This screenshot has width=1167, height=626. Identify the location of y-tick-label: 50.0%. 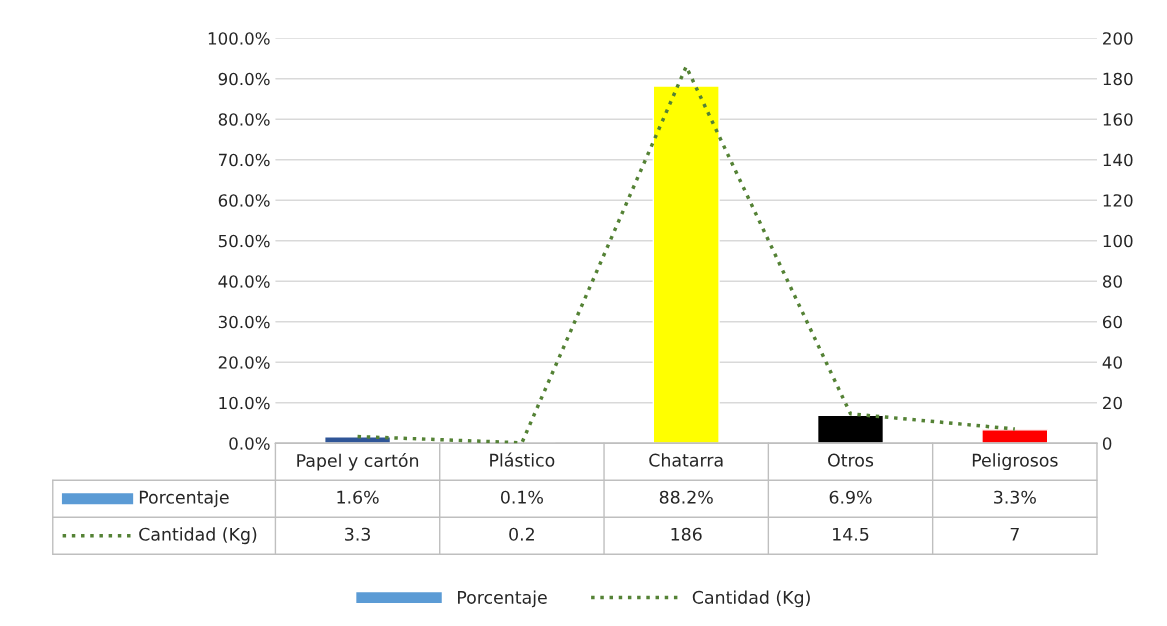
(244, 241).